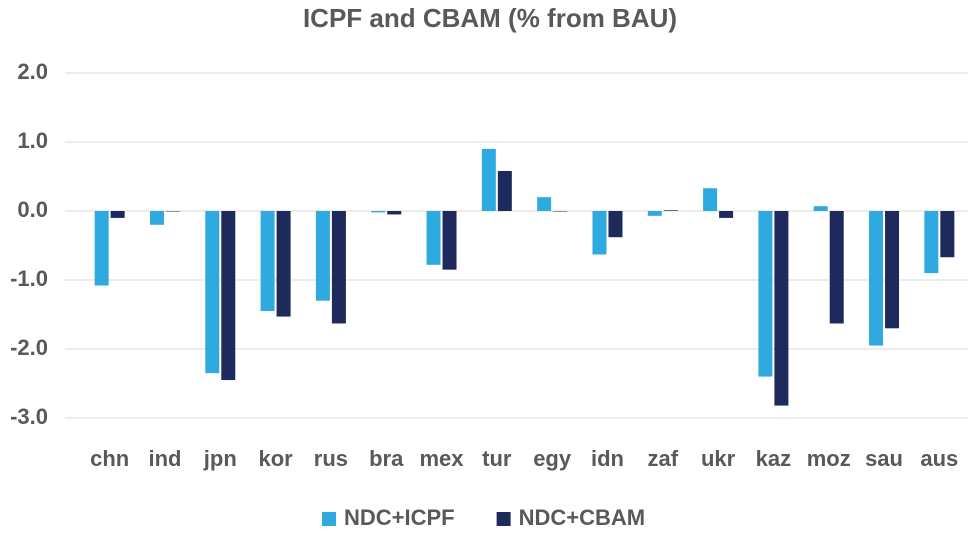 The image size is (969, 542). What do you see at coordinates (164, 458) in the screenshot?
I see `x-tick-label: ind` at bounding box center [164, 458].